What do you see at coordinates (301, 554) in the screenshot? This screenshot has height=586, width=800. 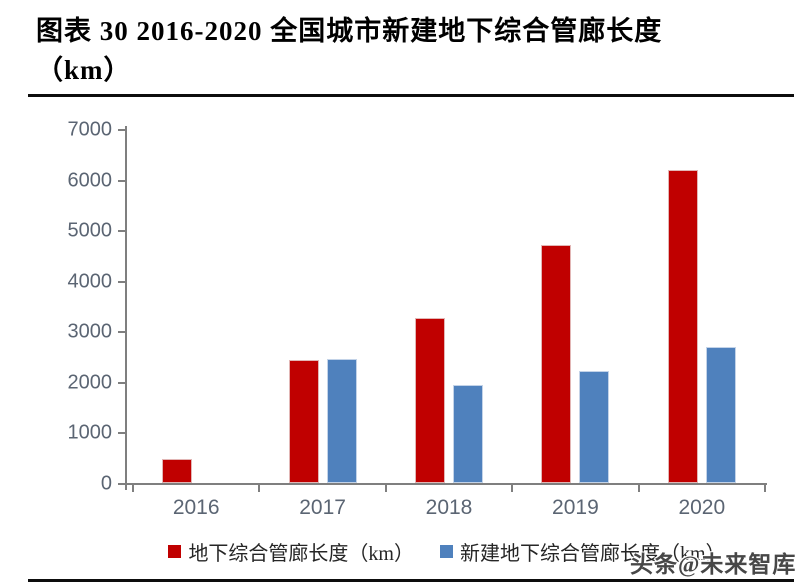 I see `legend-label-series1: 地下综合管廊长度（km）` at bounding box center [301, 554].